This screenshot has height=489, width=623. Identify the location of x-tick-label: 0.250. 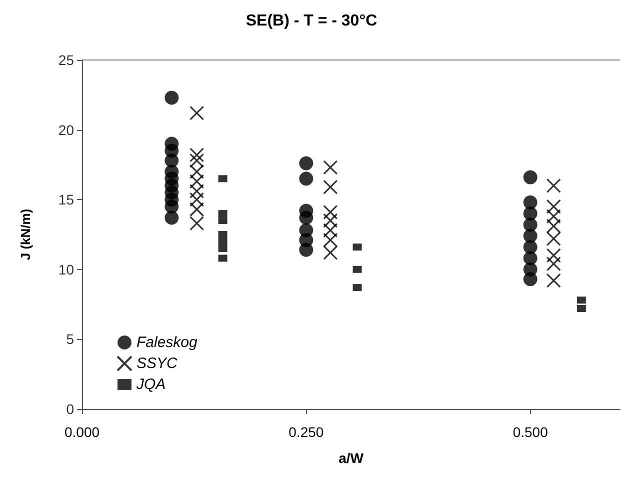
(306, 432).